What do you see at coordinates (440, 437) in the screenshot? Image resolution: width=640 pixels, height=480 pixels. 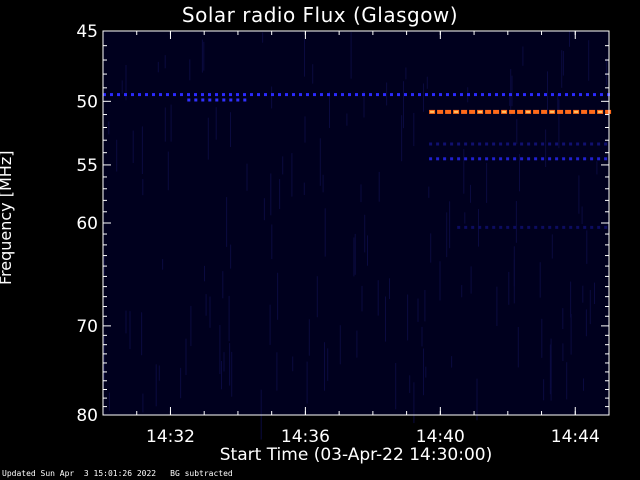 I see `x-tick-label: 14:40` at bounding box center [440, 437].